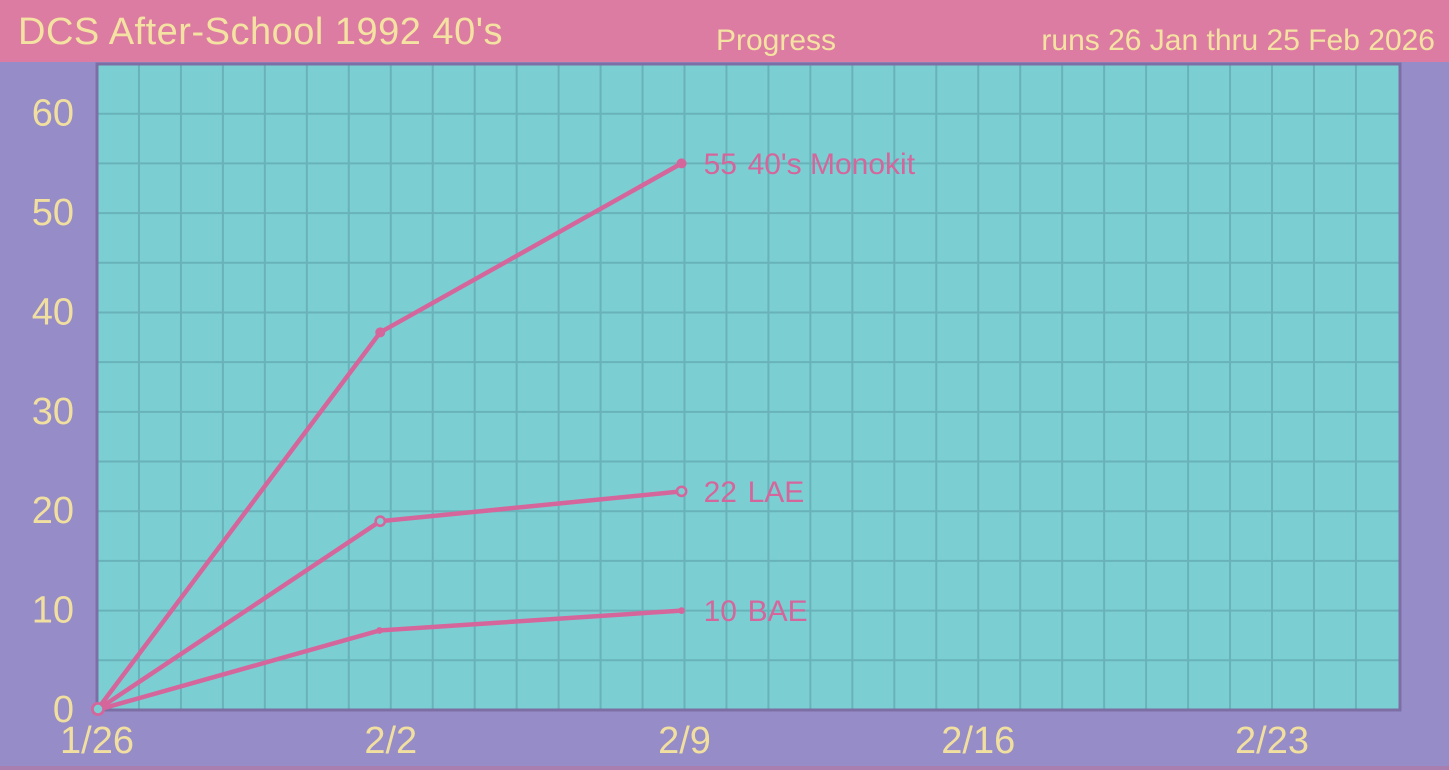 This screenshot has height=770, width=1449. I want to click on x-tick-label: 2/16, so click(978, 741).